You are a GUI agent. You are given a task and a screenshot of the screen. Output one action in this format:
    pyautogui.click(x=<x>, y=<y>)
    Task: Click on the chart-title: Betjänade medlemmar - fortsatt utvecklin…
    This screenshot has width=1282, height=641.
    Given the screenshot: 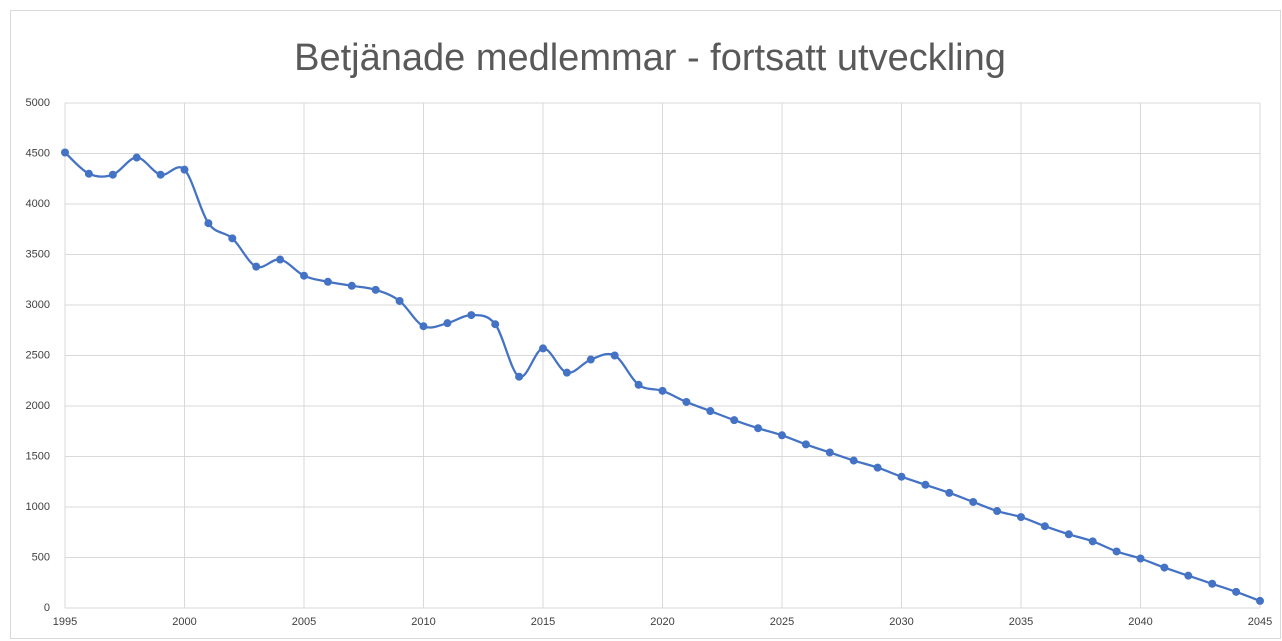 What is the action you would take?
    pyautogui.click(x=650, y=58)
    